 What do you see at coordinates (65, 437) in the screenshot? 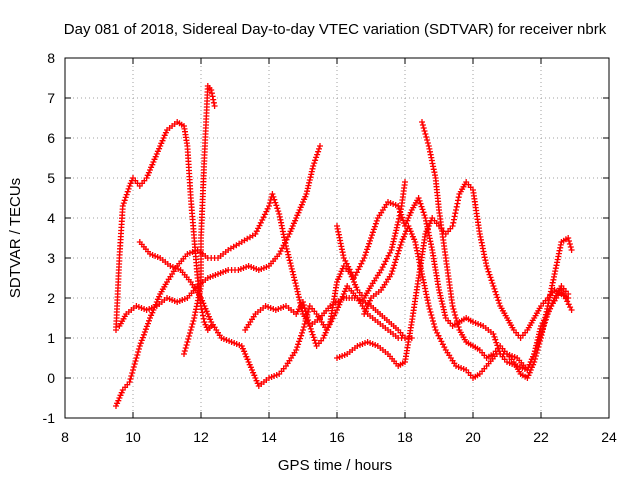
I see `x-tick-label: 8` at bounding box center [65, 437].